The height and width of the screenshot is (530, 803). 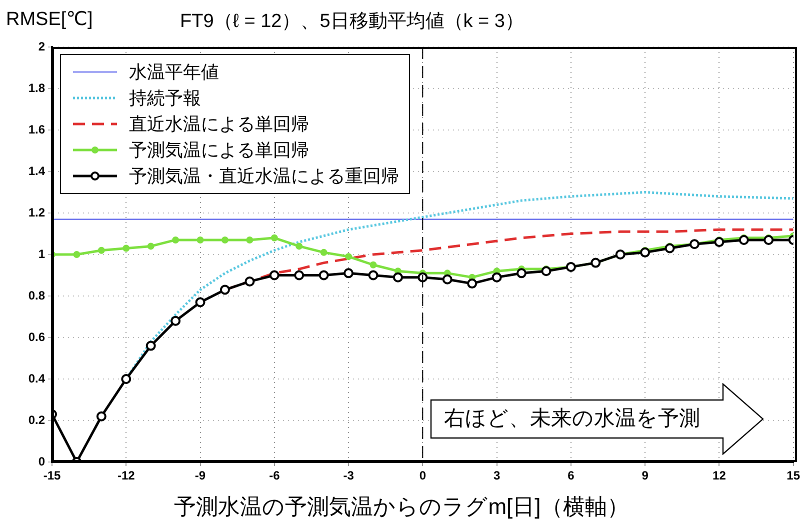 I want to click on legend-label: 予測気温・直近水温による重回帰, so click(x=264, y=176).